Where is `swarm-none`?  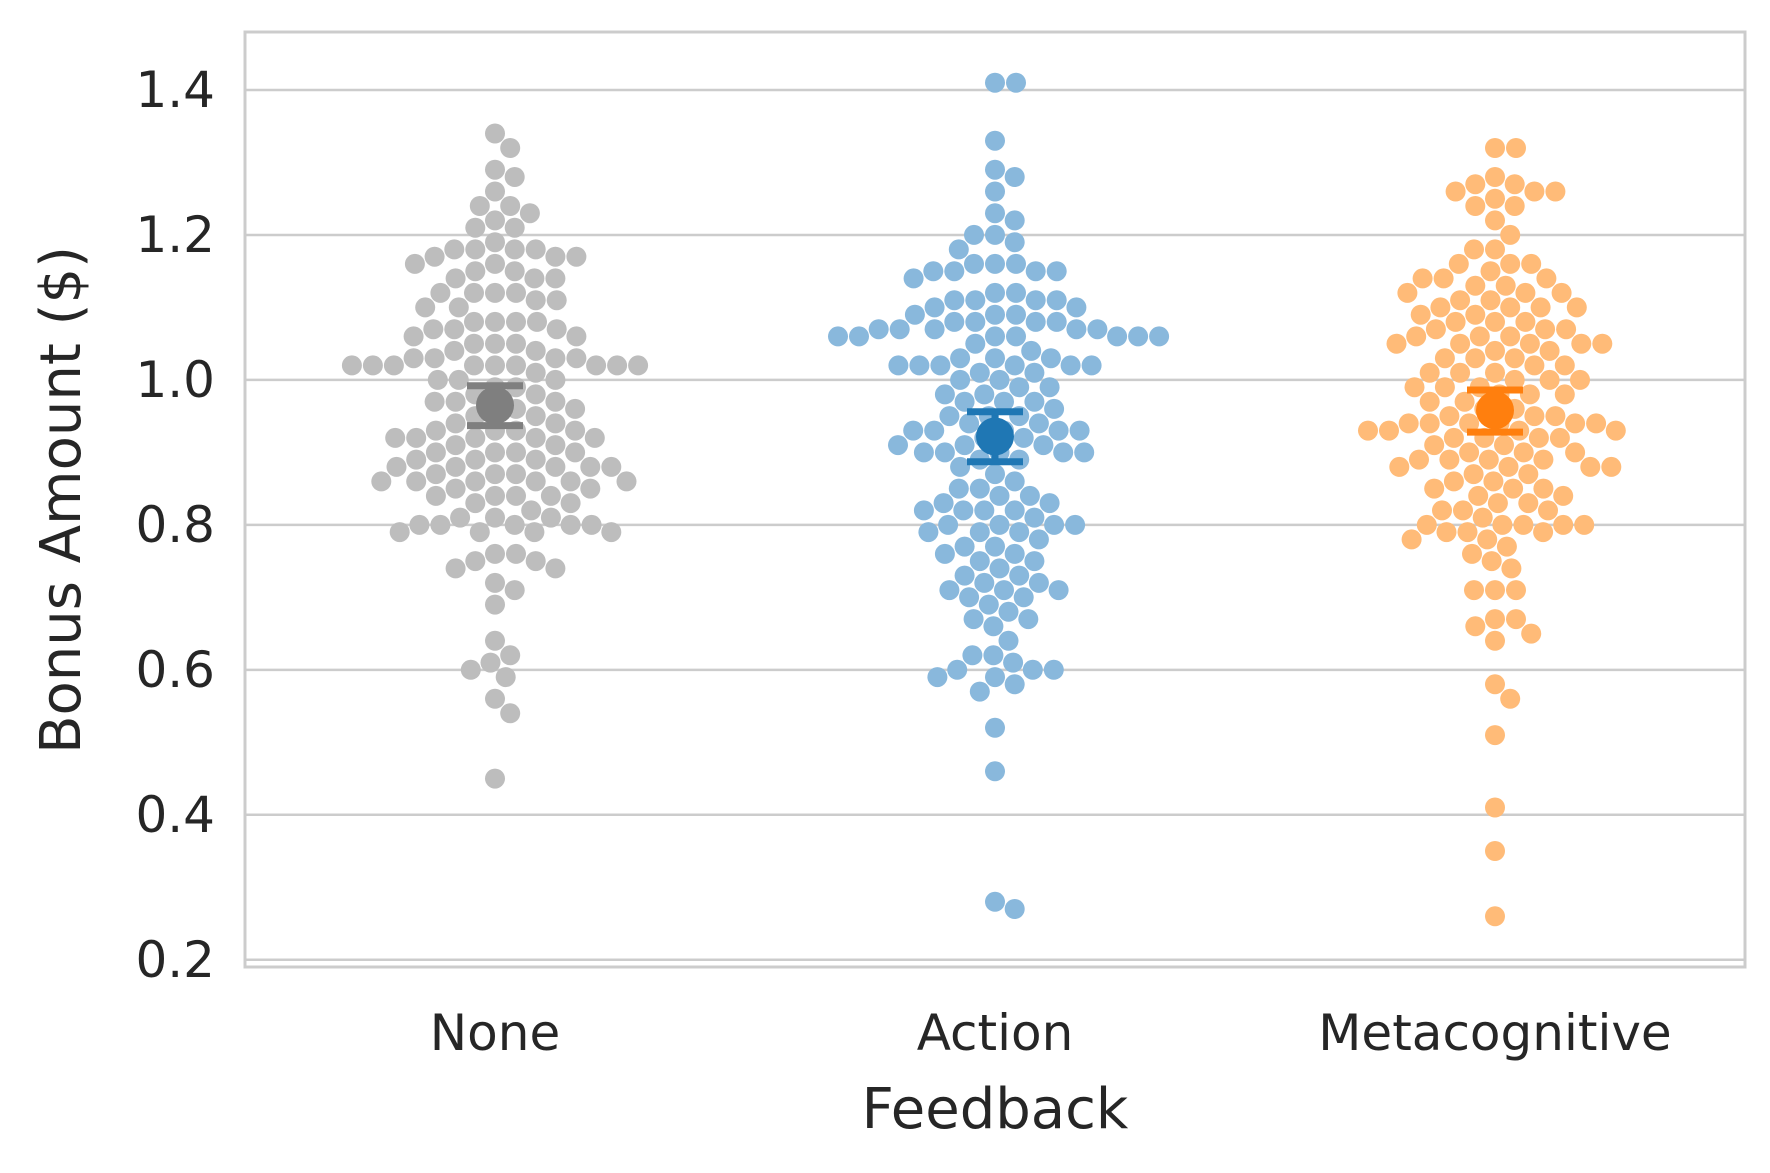 swarm-none is located at coordinates (495, 456).